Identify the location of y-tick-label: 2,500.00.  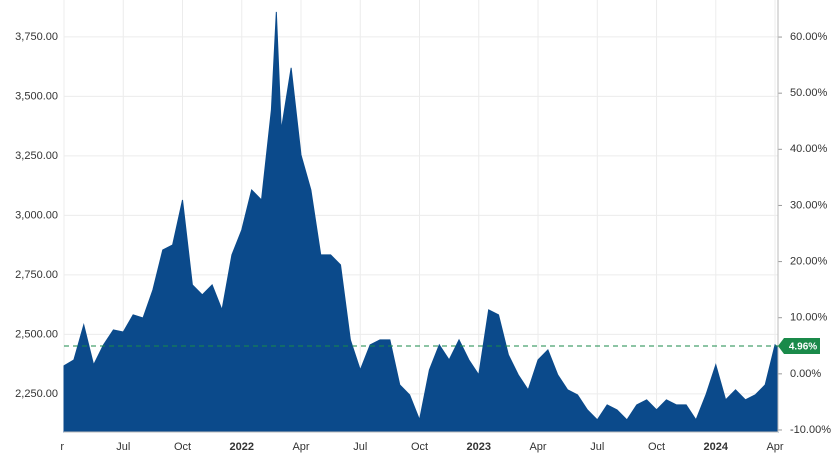
(36, 334).